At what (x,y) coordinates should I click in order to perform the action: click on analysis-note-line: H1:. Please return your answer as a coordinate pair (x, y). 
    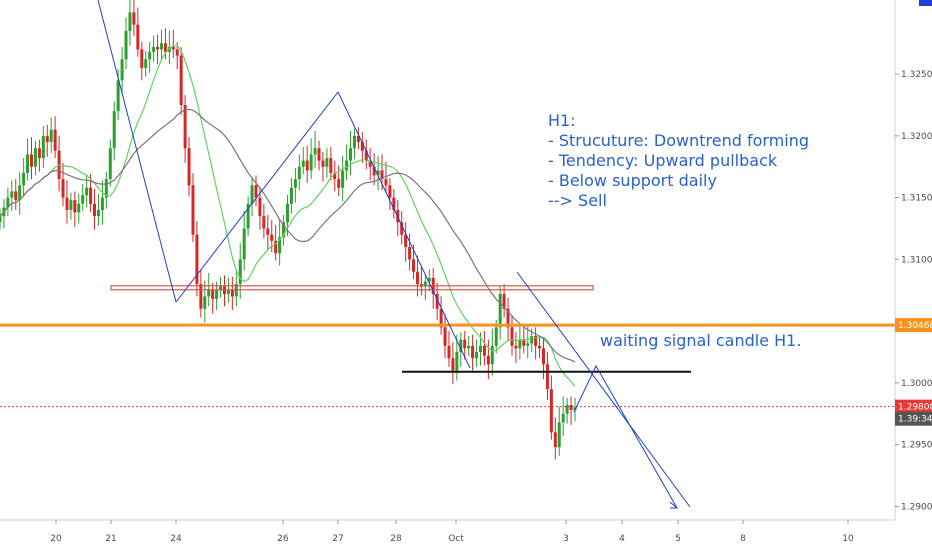
    Looking at the image, I should click on (562, 120).